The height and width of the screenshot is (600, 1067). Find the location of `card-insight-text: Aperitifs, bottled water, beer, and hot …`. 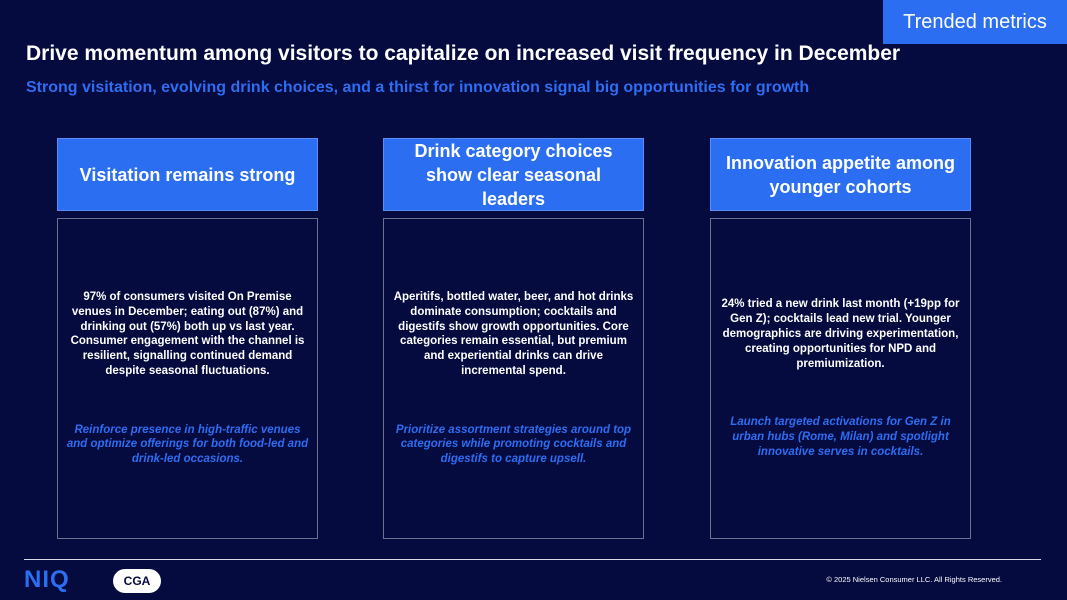

card-insight-text: Aperitifs, bottled water, beer, and hot … is located at coordinates (513, 333).